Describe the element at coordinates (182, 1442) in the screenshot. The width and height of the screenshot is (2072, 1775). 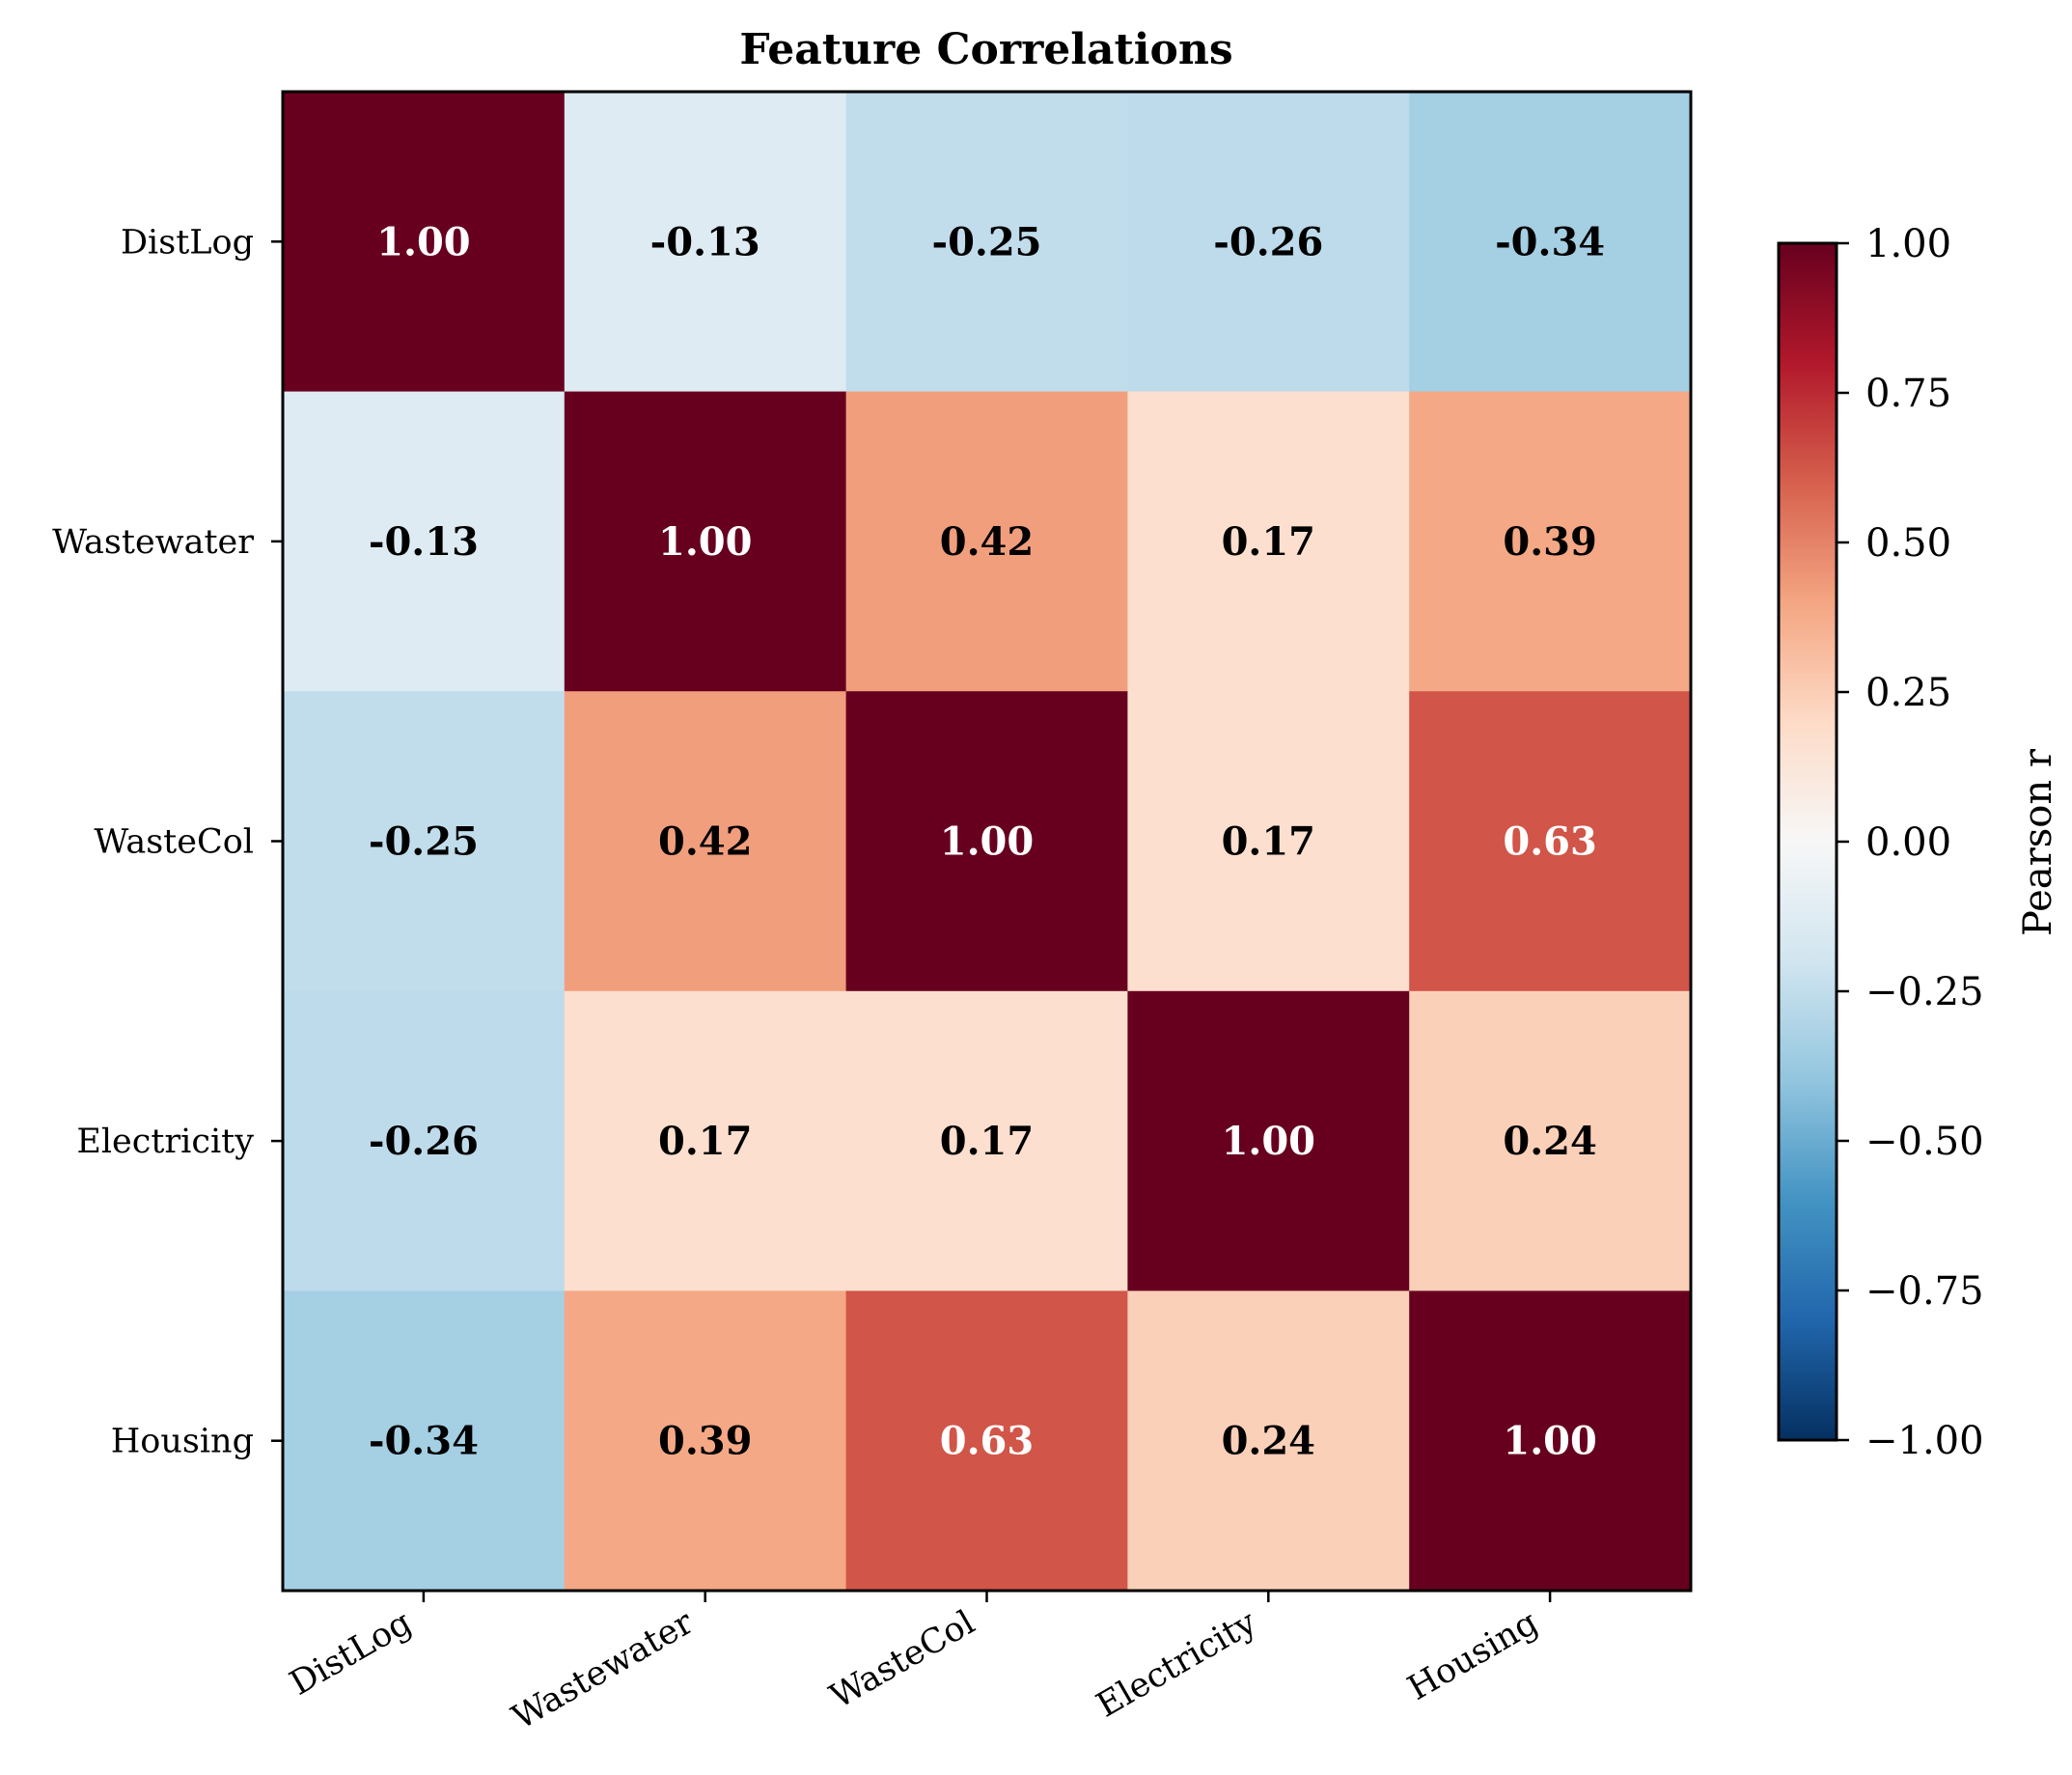
I see `y-tick-label: Housing` at that location.